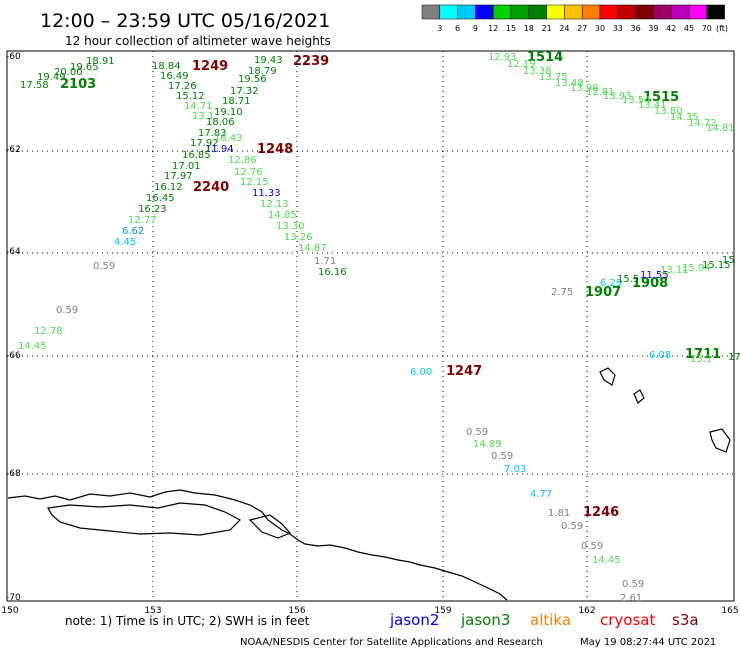 The image size is (740, 650). What do you see at coordinates (671, 28) in the screenshot?
I see `scale-label: 42` at bounding box center [671, 28].